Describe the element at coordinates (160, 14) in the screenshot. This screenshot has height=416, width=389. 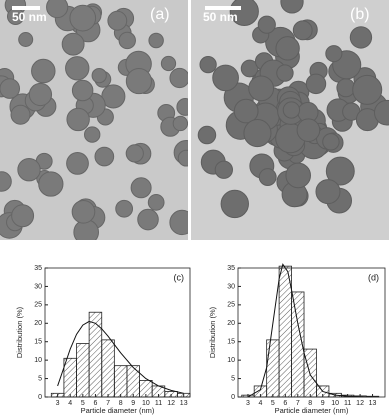
I see `panel-label: (a)` at that location.